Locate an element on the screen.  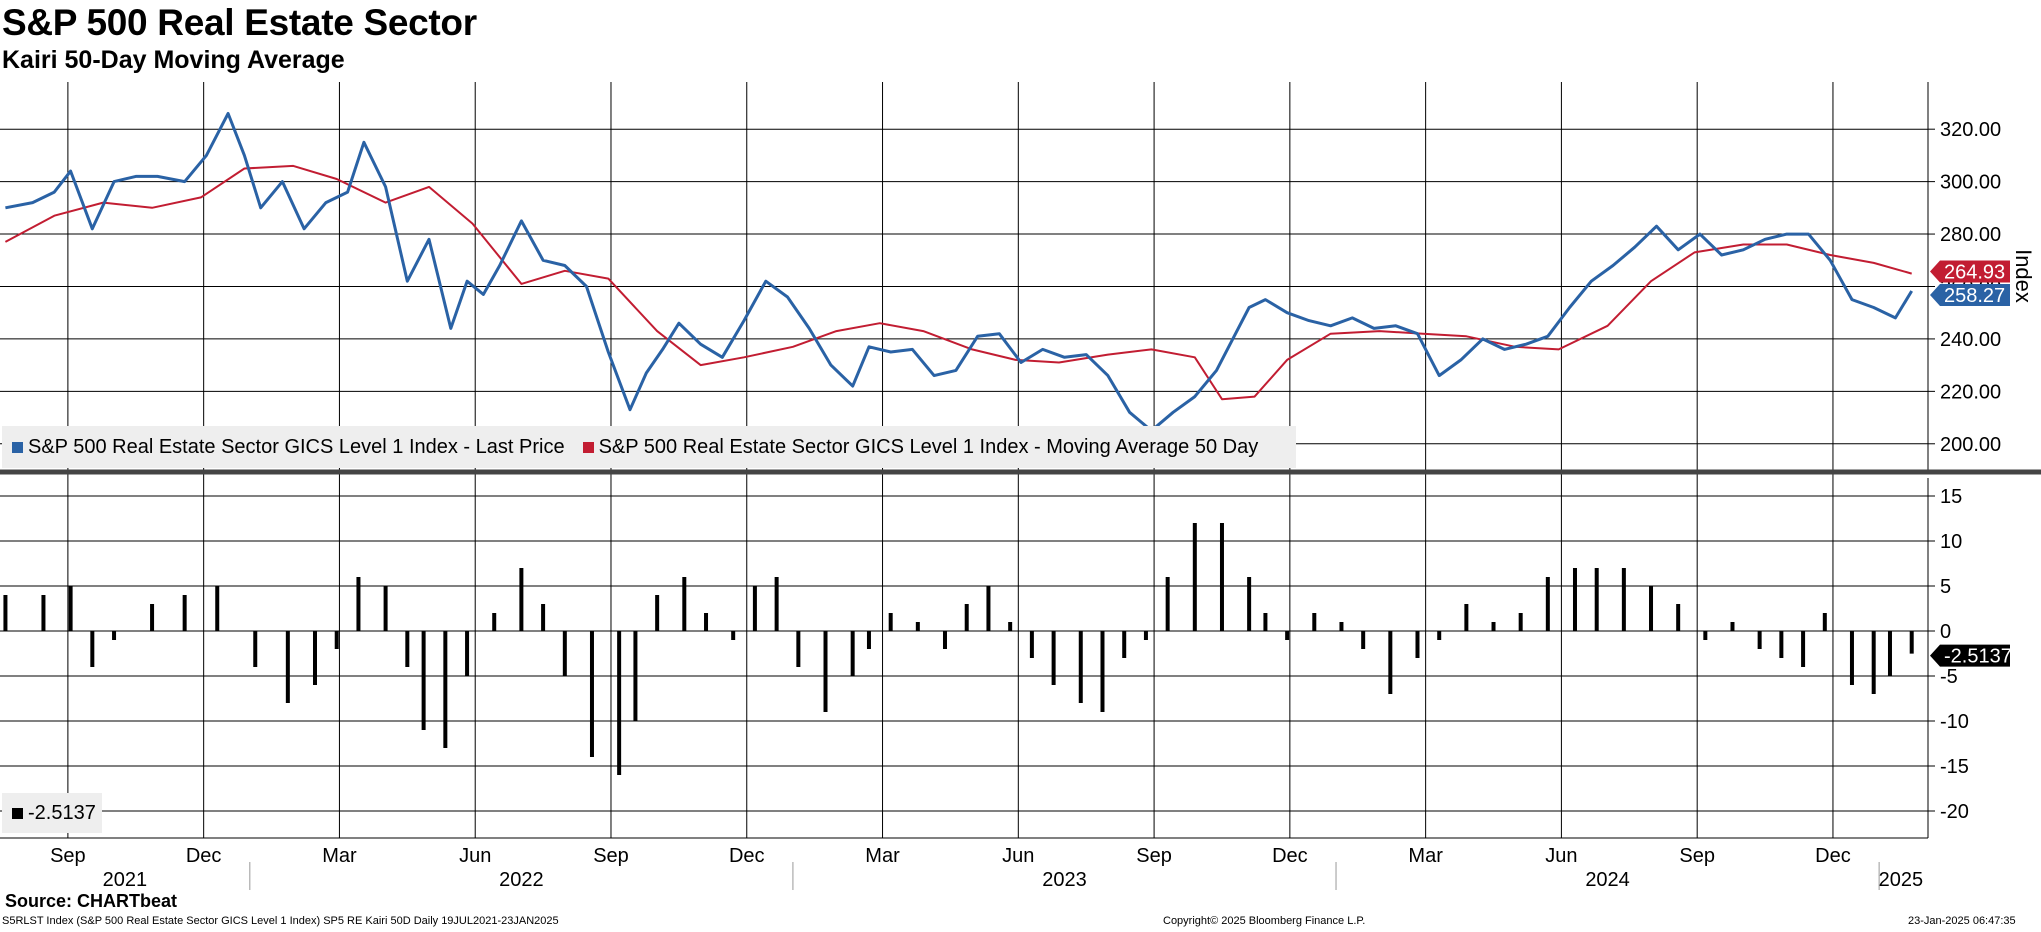
x-year-label: 2021 is located at coordinates (125, 880).